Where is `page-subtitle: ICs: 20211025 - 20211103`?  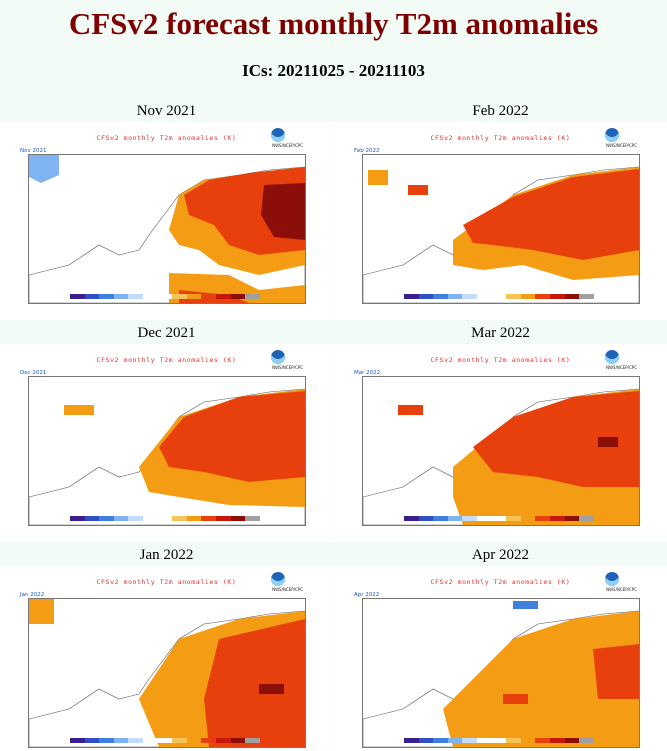
page-subtitle: ICs: 20211025 - 20211103 is located at coordinates (333, 70).